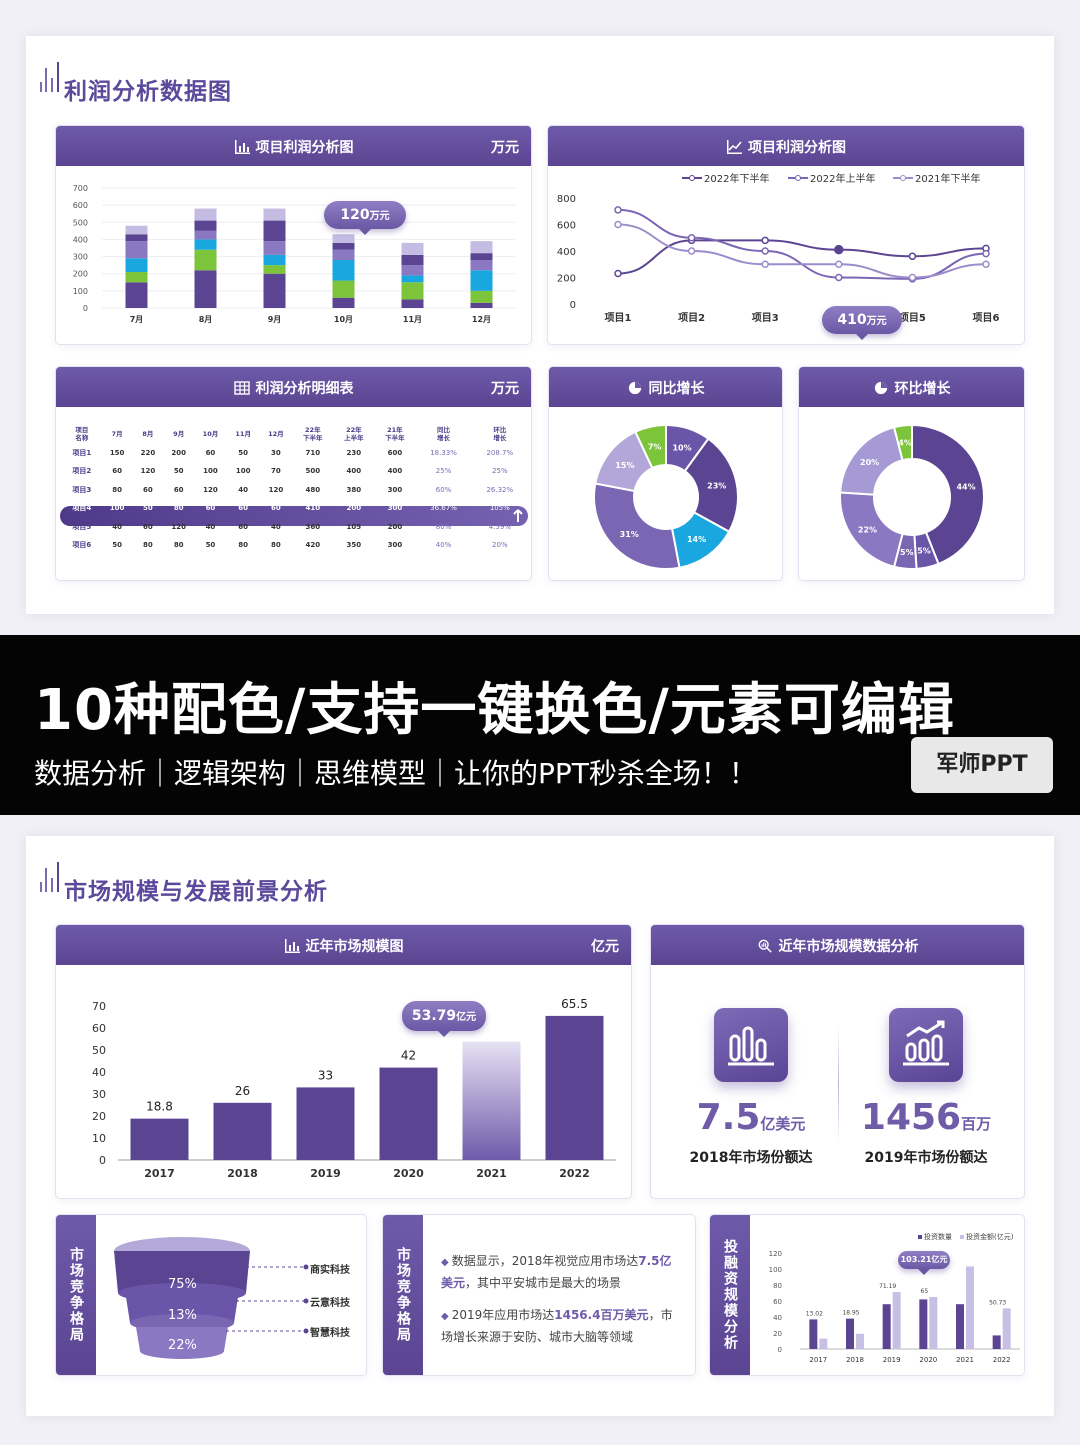  Describe the element at coordinates (837, 945) in the screenshot. I see `panel-header: 近年市场规模数据分析` at that location.